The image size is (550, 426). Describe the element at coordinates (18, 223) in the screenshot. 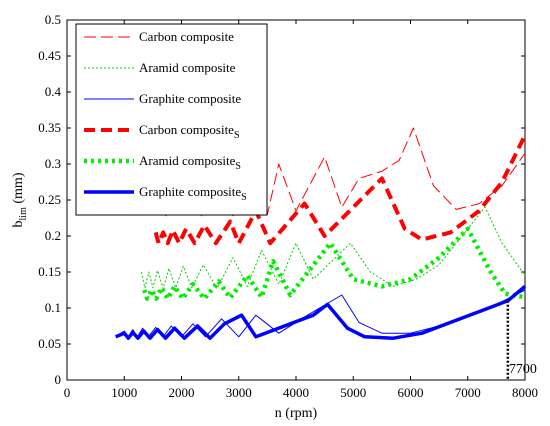

I see `y-axis-label-main: b` at that location.